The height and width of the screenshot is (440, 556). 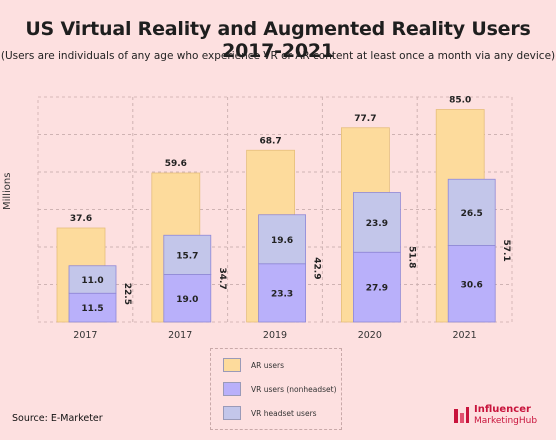 I want to click on brand-logo: Influencer MarketingHub, so click(x=502, y=416).